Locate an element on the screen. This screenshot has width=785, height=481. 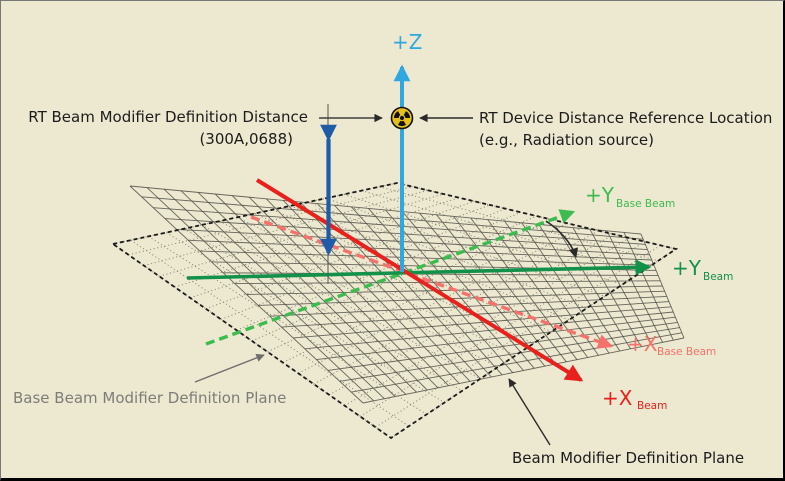
y-base-beam-axis-line is located at coordinates (390, 277).